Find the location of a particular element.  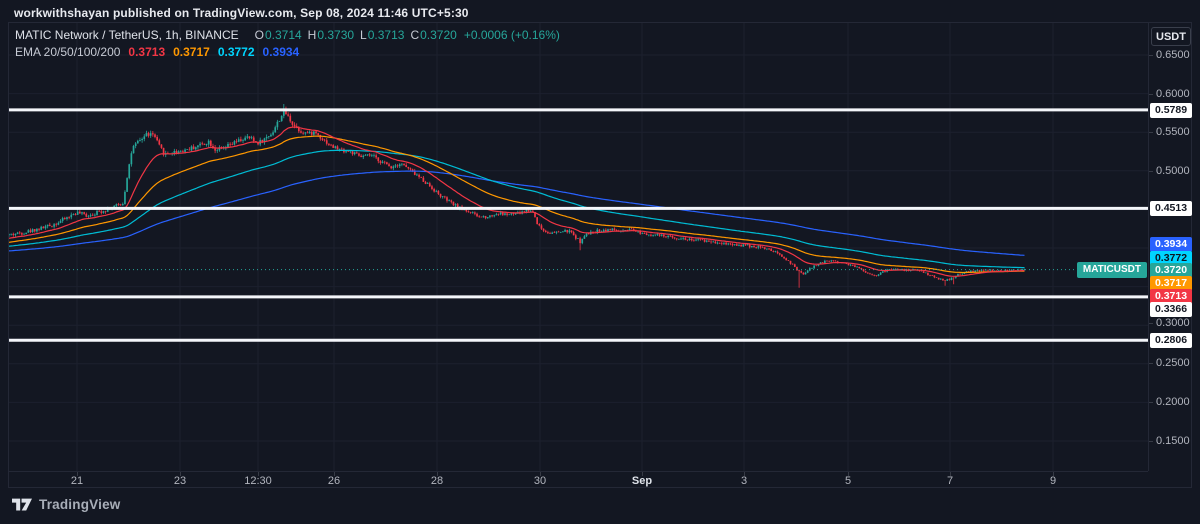

price-badge-0.2806: 0.2806 is located at coordinates (1171, 340).